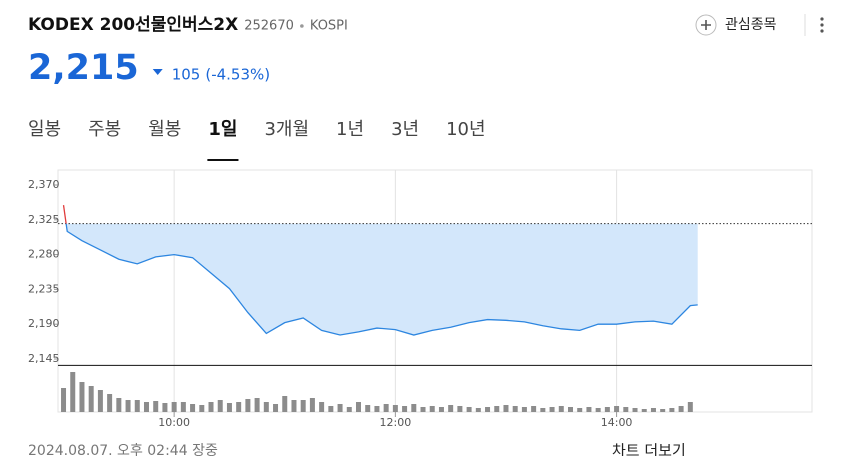 This screenshot has width=842, height=456. Describe the element at coordinates (396, 422) in the screenshot. I see `x-tick-label: 12:00` at that location.